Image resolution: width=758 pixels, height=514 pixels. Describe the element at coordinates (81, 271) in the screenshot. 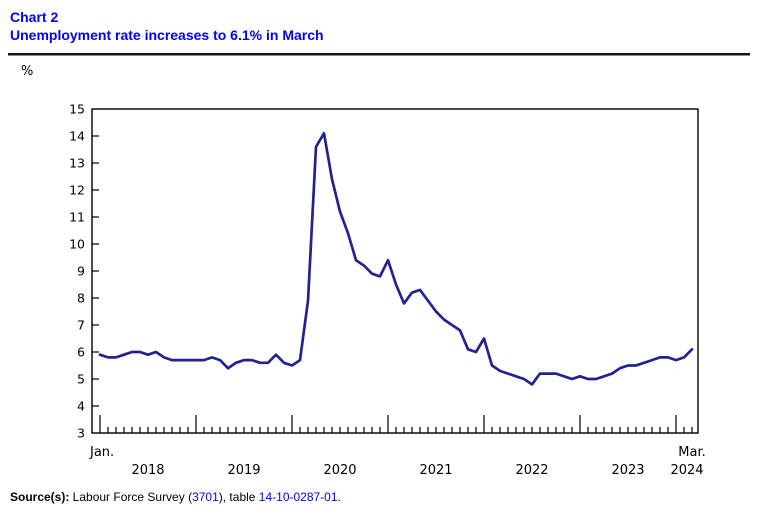

I see `y-tick-label: 9` at that location.